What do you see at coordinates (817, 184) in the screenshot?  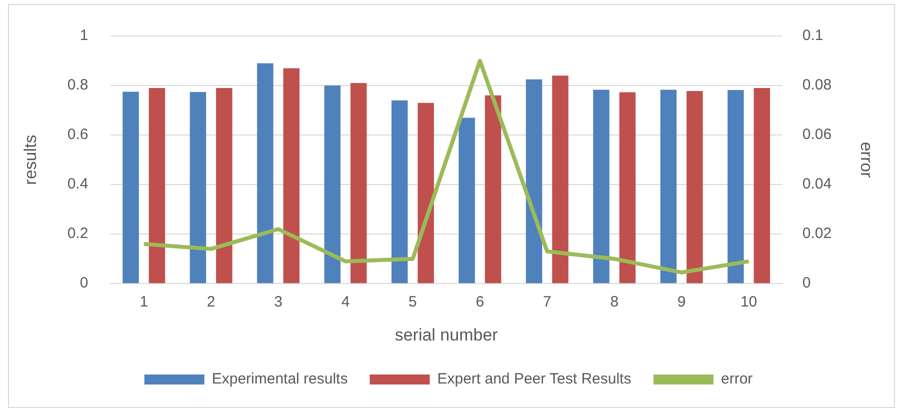 I see `y2-tick-label: 0.04` at bounding box center [817, 184].